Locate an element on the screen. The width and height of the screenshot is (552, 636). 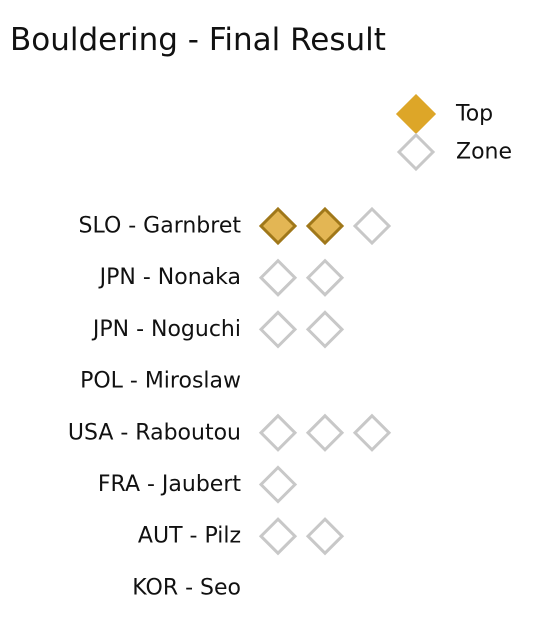
athlete-label: KOR - Seo is located at coordinates (186, 587).